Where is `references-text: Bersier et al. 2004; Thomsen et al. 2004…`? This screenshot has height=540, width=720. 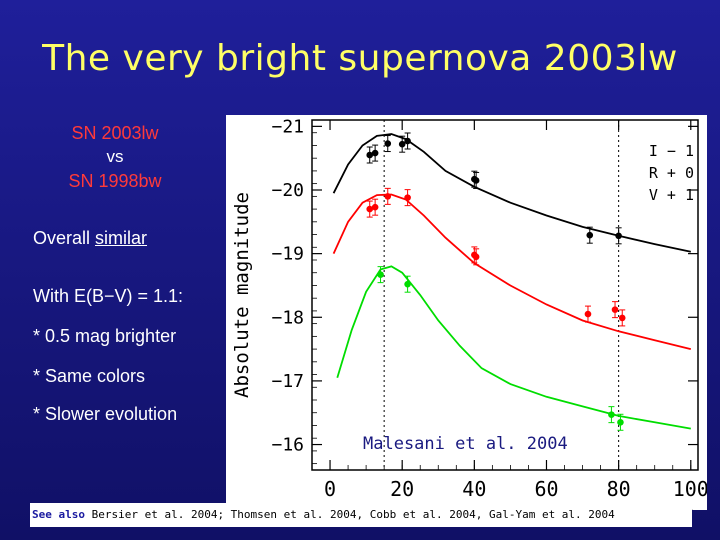 references-text: Bersier et al. 2004; Thomsen et al. 2004… is located at coordinates (353, 514).